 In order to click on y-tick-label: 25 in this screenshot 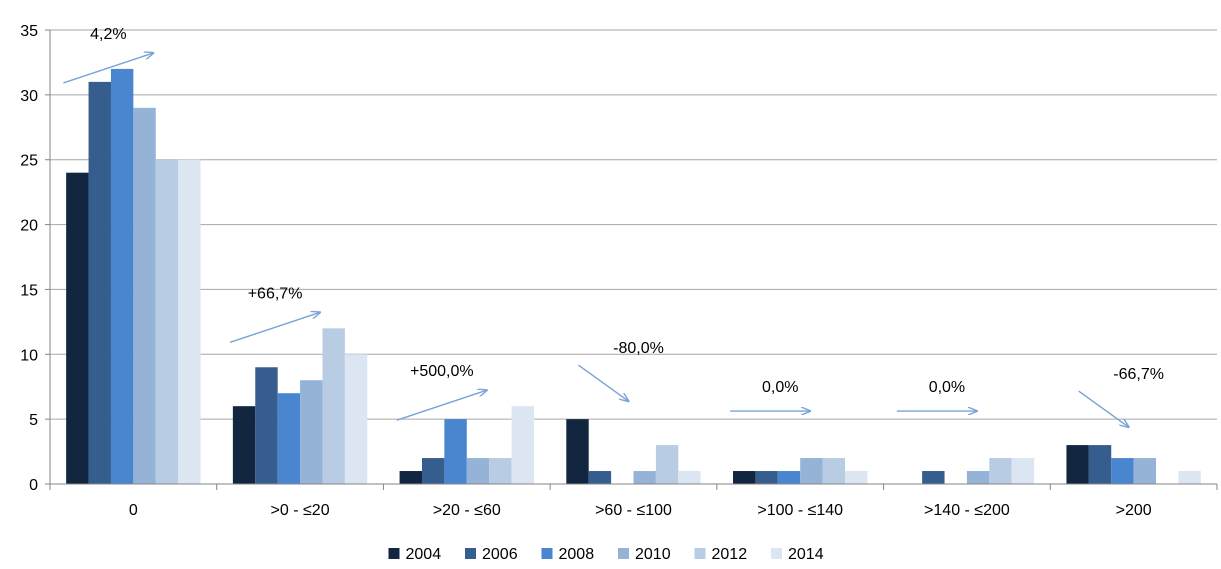, I will do `click(29, 161)`.